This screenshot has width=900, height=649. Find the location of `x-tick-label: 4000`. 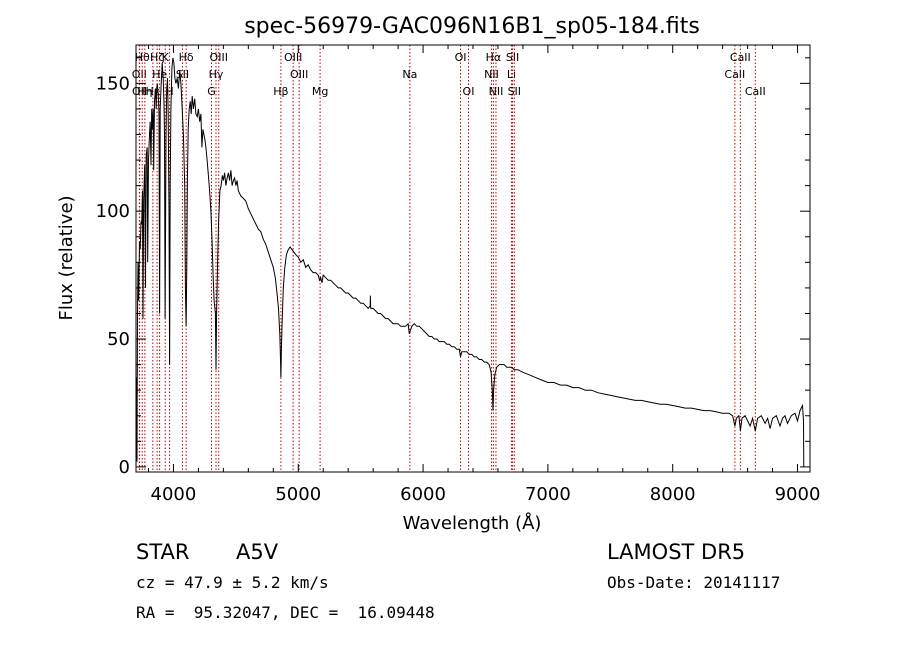

x-tick-label: 4000 is located at coordinates (174, 494).